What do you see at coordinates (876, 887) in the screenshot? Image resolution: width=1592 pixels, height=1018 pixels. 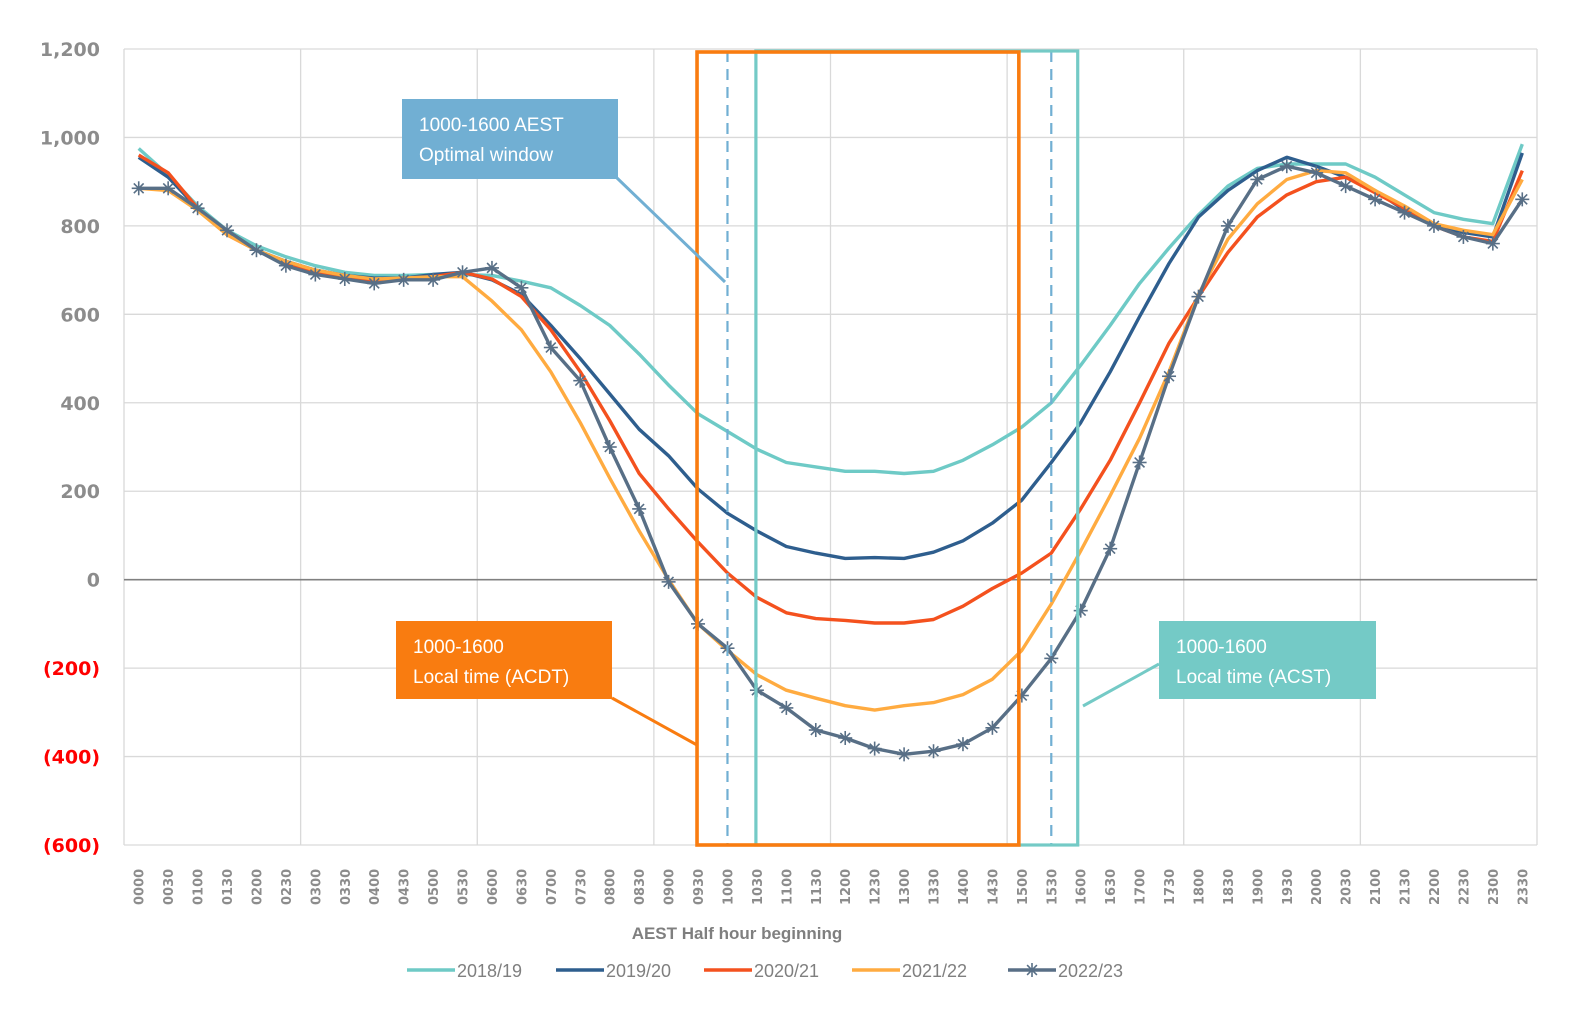 I see `x-tick-label: 1230` at bounding box center [876, 887].